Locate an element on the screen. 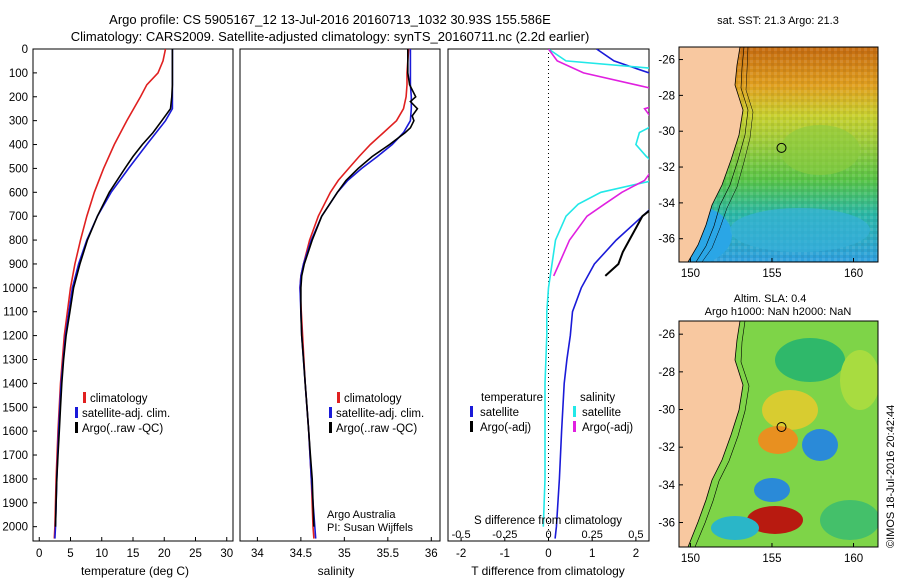 The width and height of the screenshot is (900, 580). depth-tick-label: 300 is located at coordinates (18, 122).